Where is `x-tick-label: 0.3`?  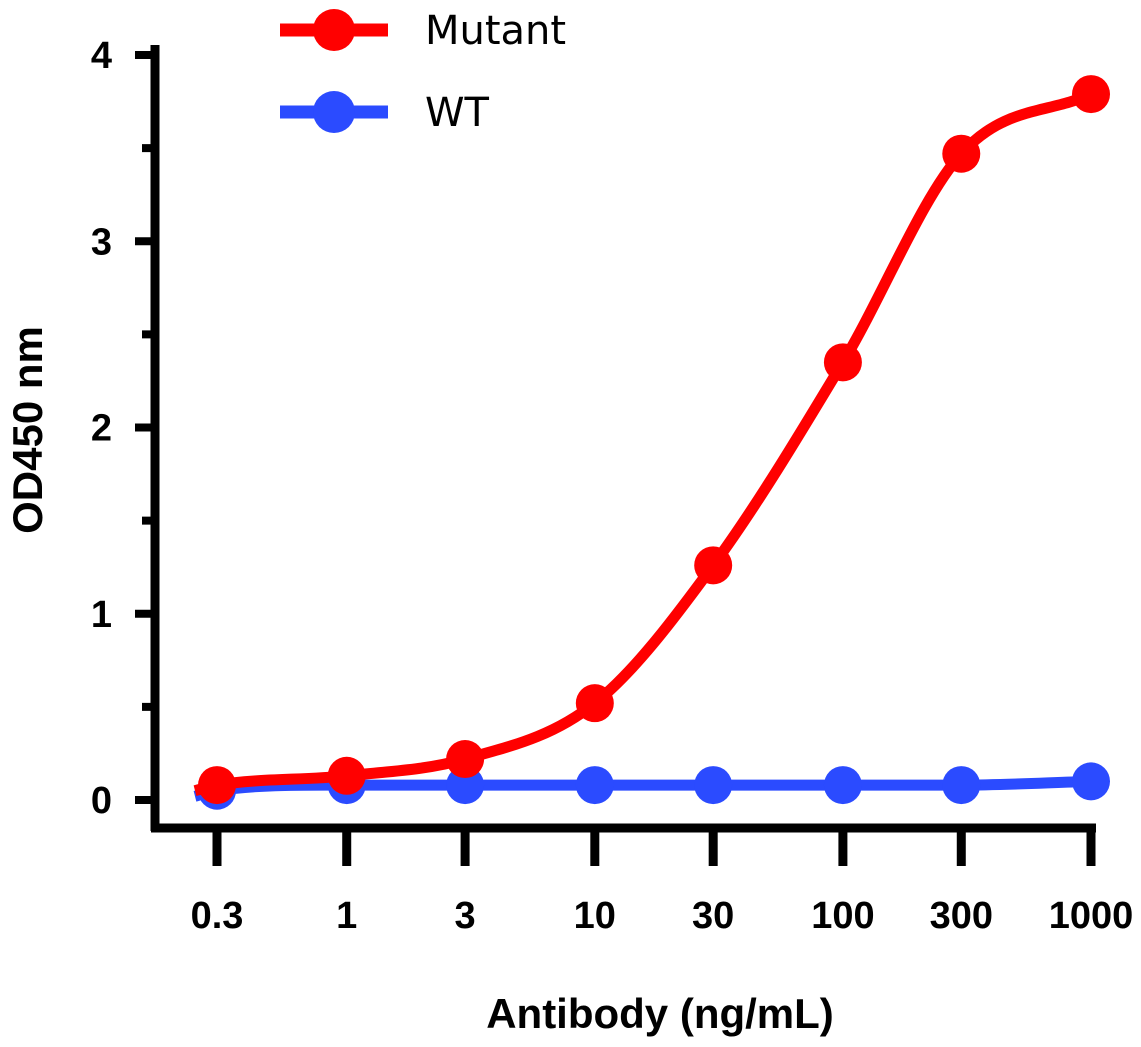 x-tick-label: 0.3 is located at coordinates (217, 916).